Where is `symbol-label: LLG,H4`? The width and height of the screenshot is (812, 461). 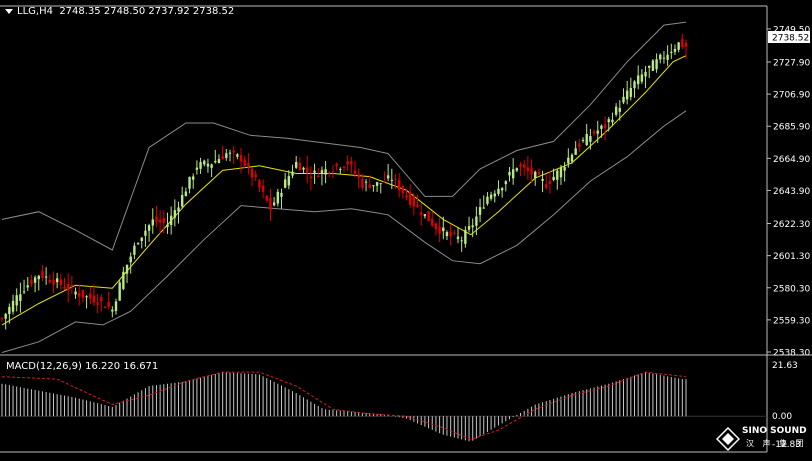 symbol-label: LLG,H4 is located at coordinates (35, 11).